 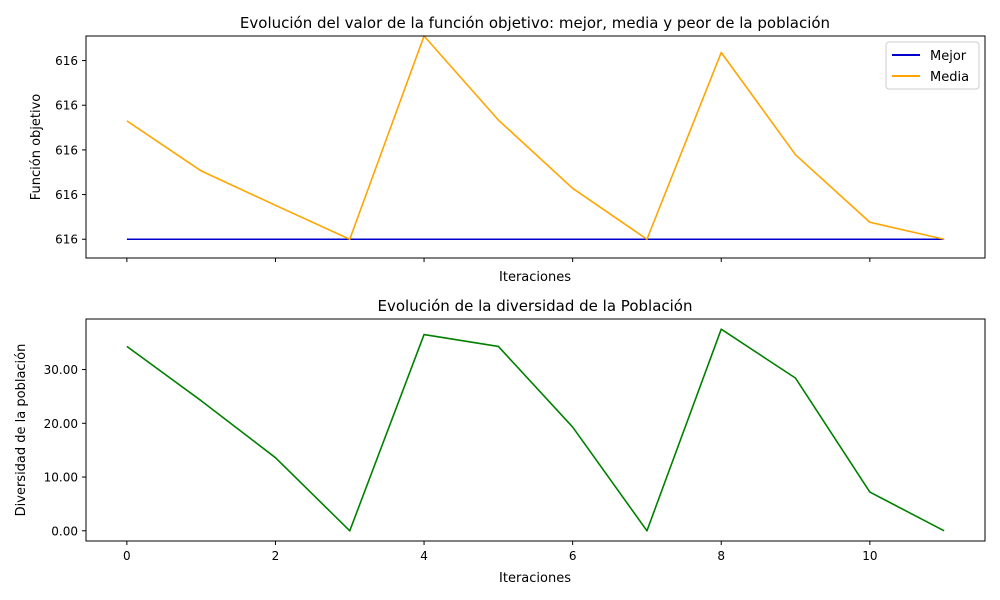 I want to click on y-tick-label: 10.00, so click(x=61, y=478).